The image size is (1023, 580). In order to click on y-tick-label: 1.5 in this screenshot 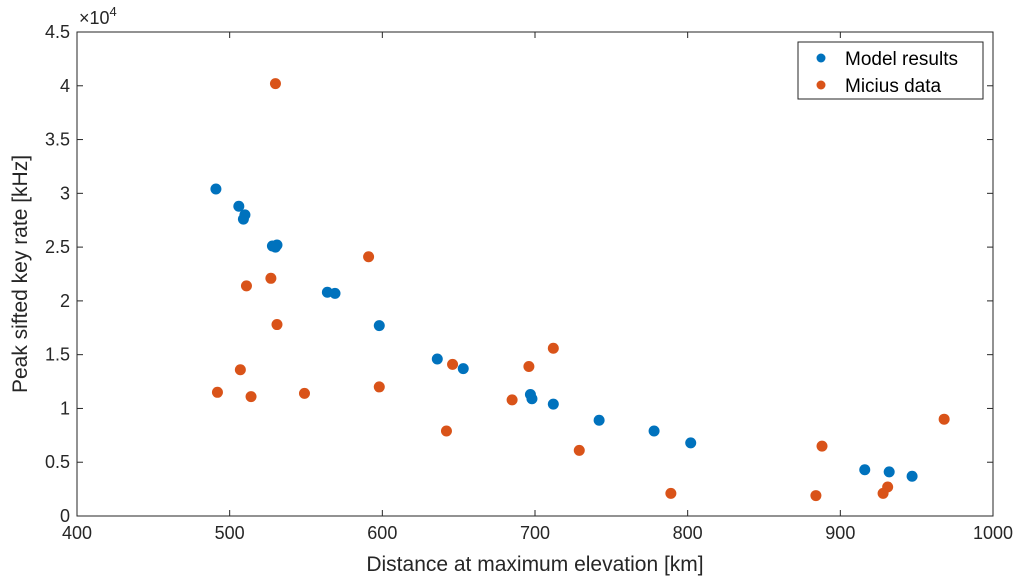, I will do `click(57, 355)`.